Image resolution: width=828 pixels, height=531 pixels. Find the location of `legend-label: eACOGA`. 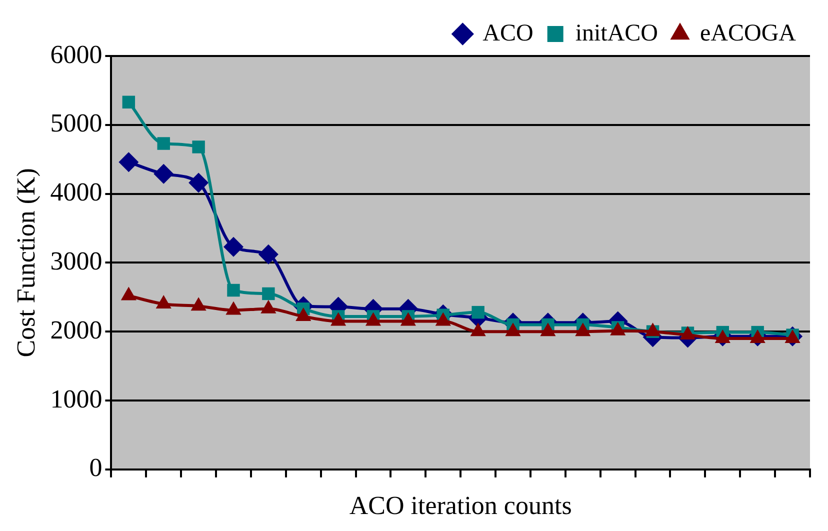

legend-label: eACOGA is located at coordinates (748, 33).